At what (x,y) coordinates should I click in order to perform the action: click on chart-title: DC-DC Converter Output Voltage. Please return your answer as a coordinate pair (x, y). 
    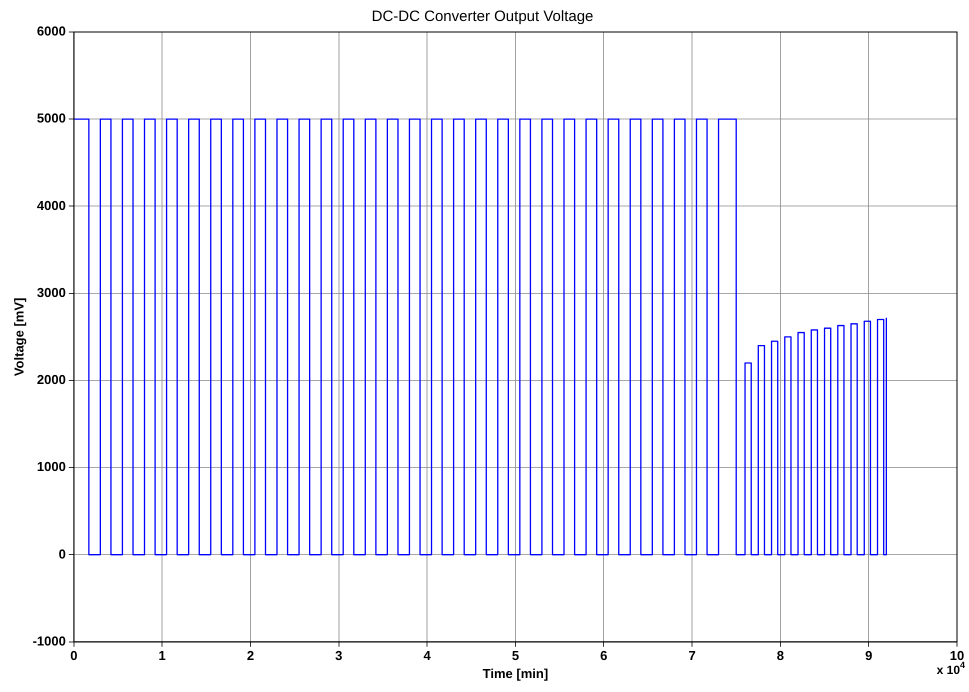
    Looking at the image, I should click on (483, 17).